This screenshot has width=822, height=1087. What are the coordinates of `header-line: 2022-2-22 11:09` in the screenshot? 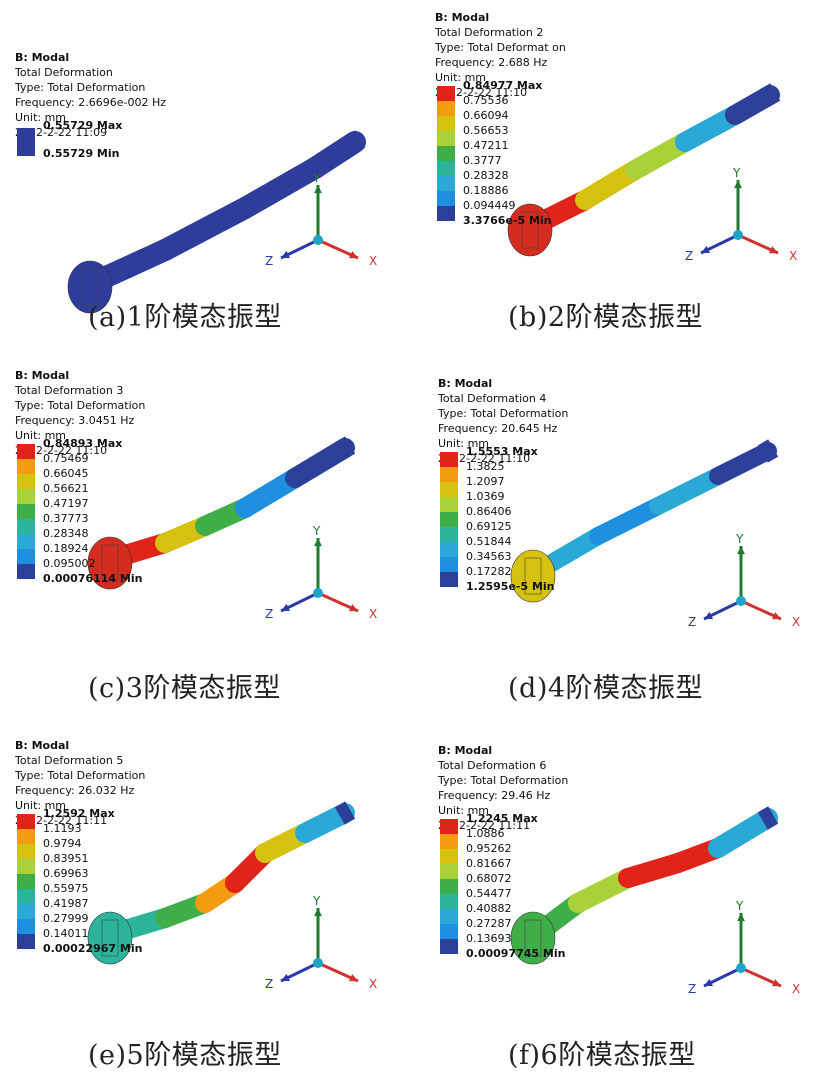 It's located at (61, 132).